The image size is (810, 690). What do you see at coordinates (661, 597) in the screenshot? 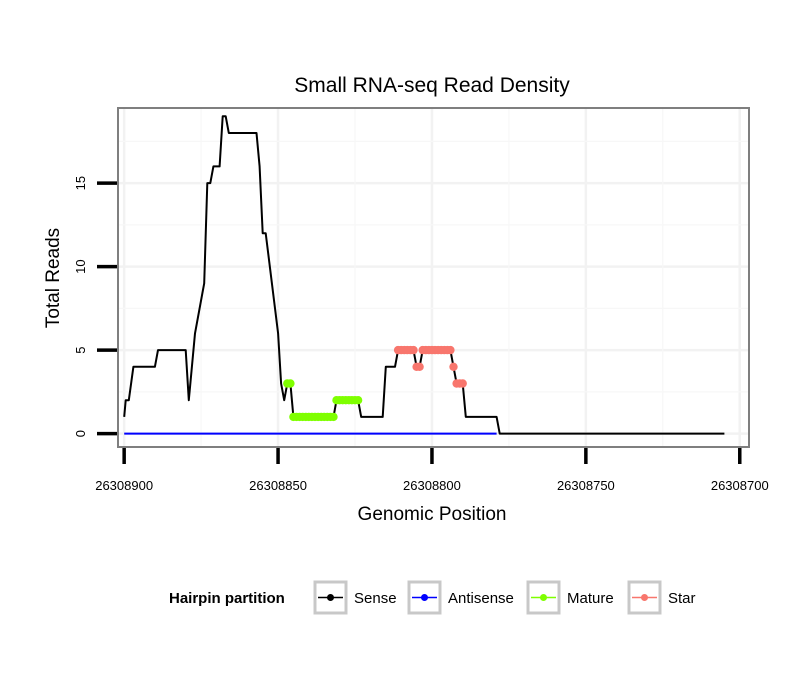
I see `legend-entry-star: Star` at bounding box center [661, 597].